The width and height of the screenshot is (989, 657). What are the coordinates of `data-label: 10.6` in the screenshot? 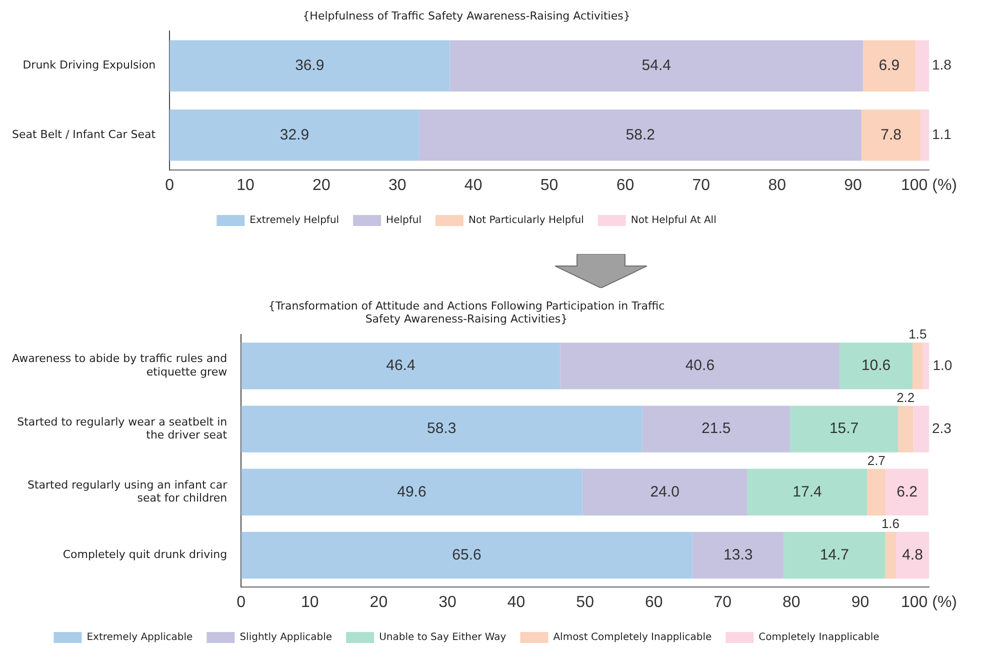 It's located at (876, 365).